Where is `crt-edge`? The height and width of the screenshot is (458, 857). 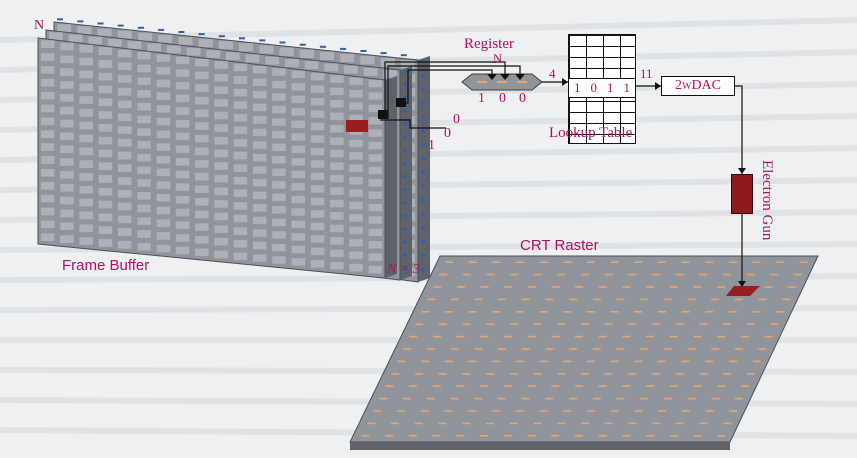 crt-edge is located at coordinates (540, 446).